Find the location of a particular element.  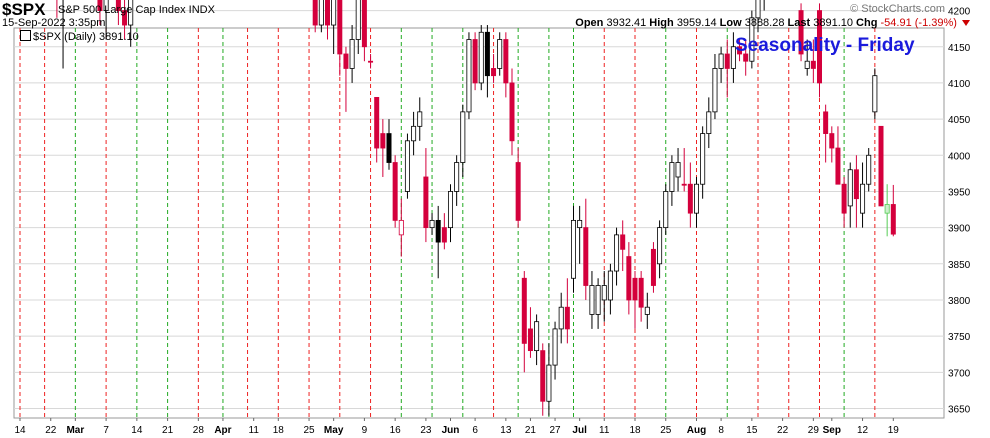

x-tick-label: 15 is located at coordinates (752, 430).